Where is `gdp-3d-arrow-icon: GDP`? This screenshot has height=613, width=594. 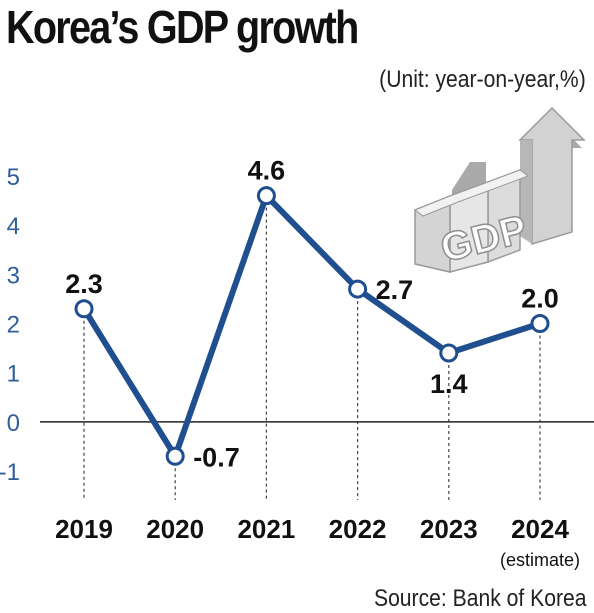 gdp-3d-arrow-icon: GDP is located at coordinates (499, 189).